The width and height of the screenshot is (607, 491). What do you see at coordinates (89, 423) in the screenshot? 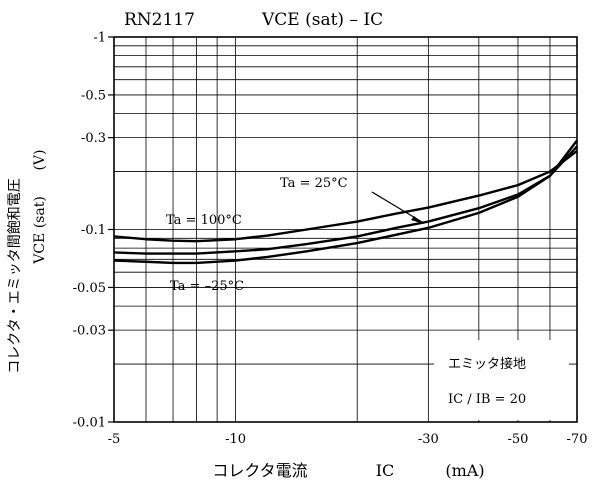
I see `y-tick-label: -0.01` at bounding box center [89, 423].